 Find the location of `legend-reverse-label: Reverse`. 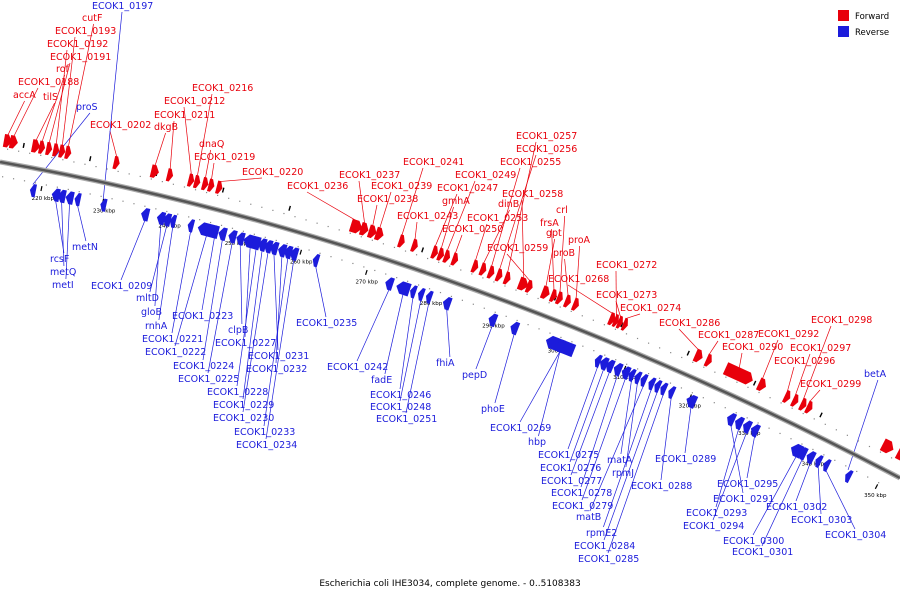

legend-reverse-label: Reverse is located at coordinates (872, 33).